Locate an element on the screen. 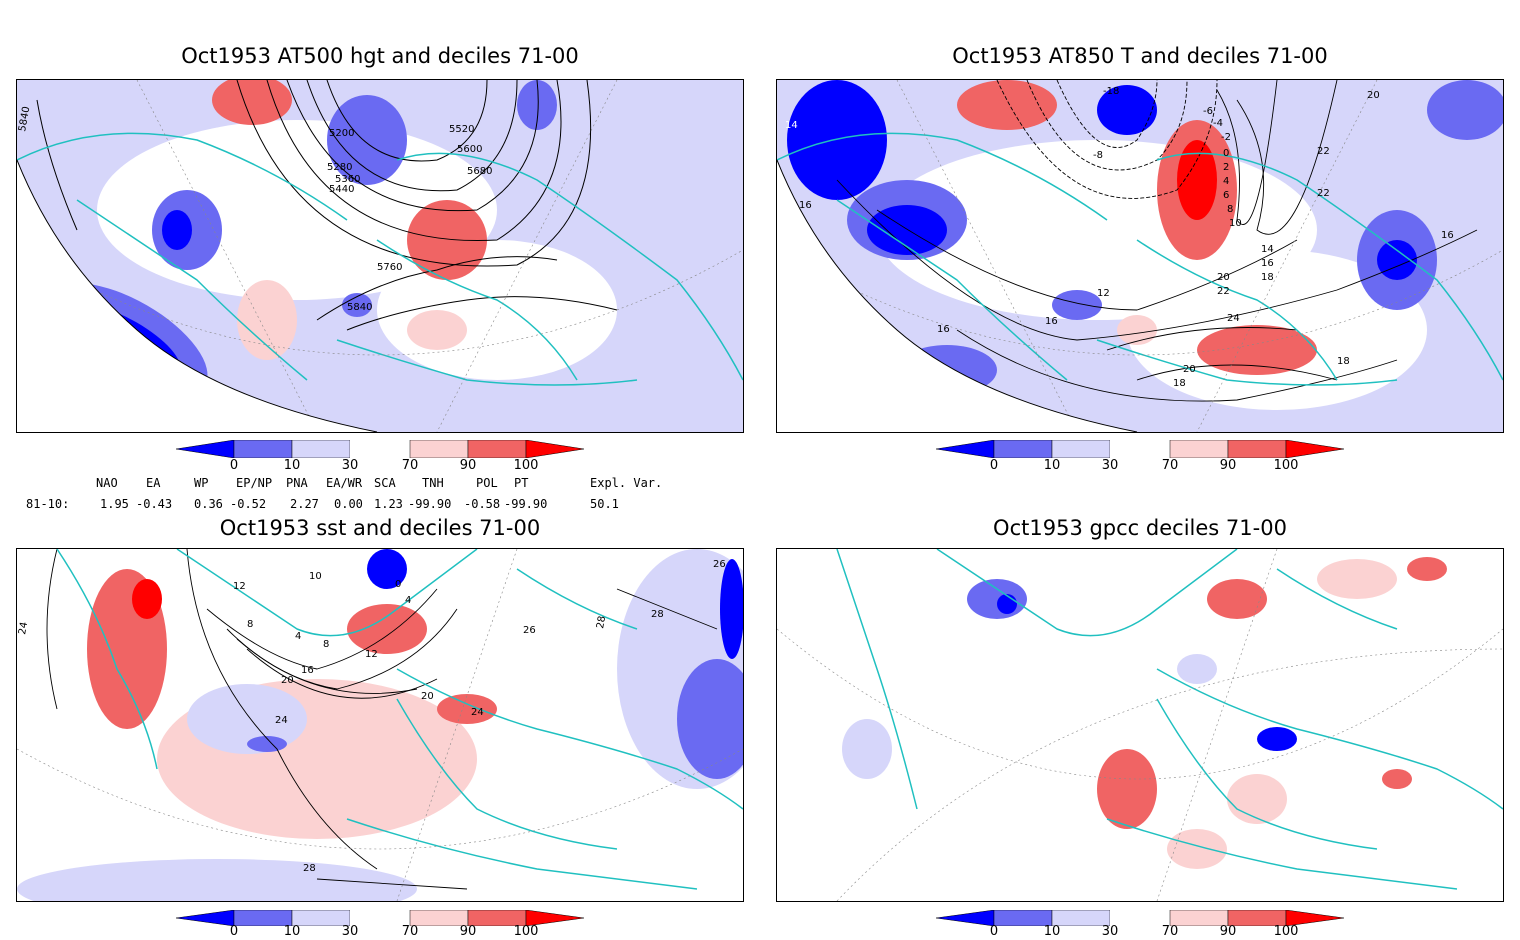  index-row-label: 81-10: is located at coordinates (48, 504).